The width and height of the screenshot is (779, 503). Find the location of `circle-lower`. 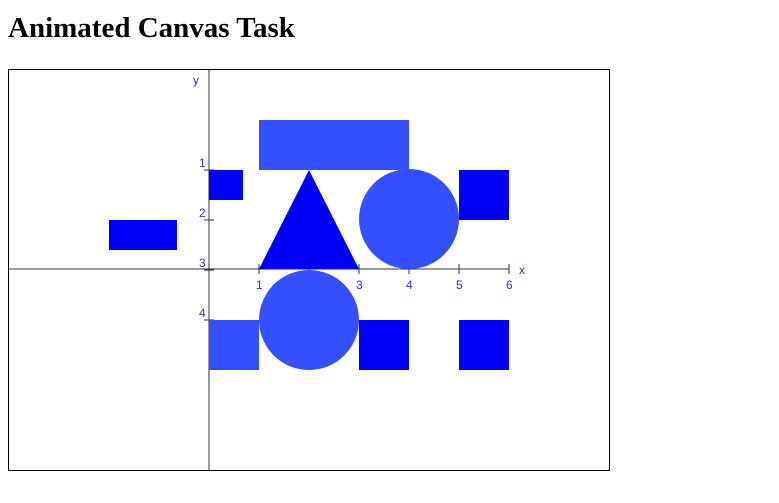

circle-lower is located at coordinates (309, 320).